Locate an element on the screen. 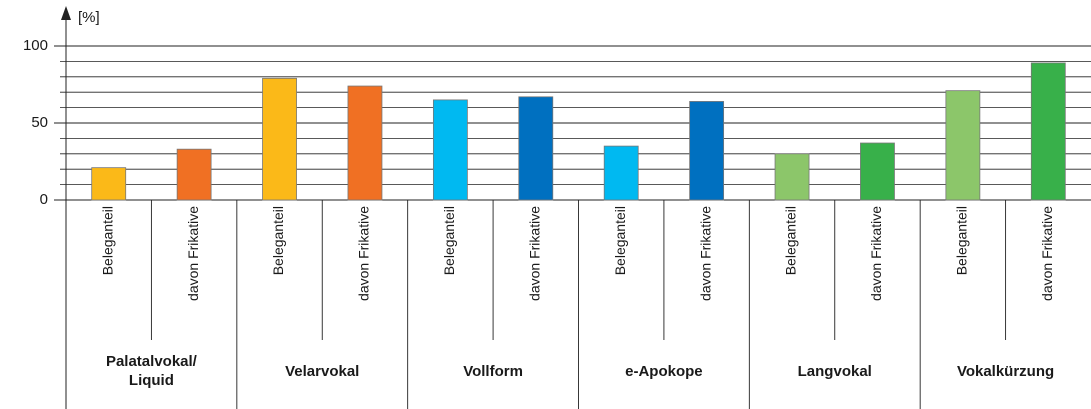 This screenshot has width=1091, height=409. y-tick-label: 50 is located at coordinates (39, 122).